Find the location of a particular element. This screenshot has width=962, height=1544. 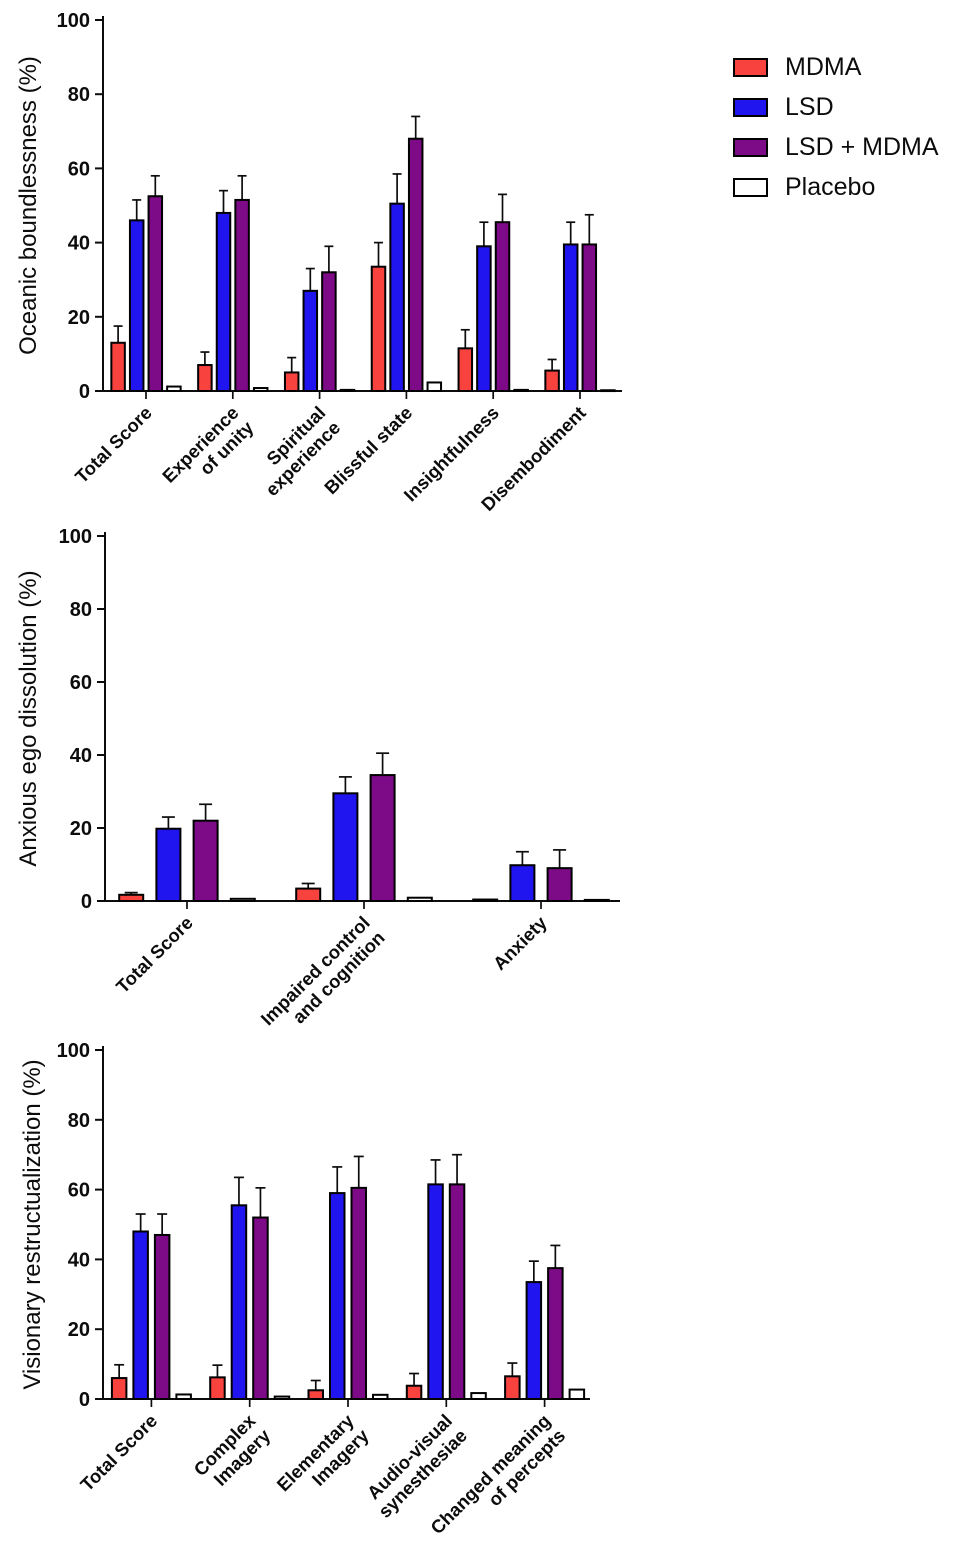

x-category-label: ElementaryImagery is located at coordinates (322, 1459).